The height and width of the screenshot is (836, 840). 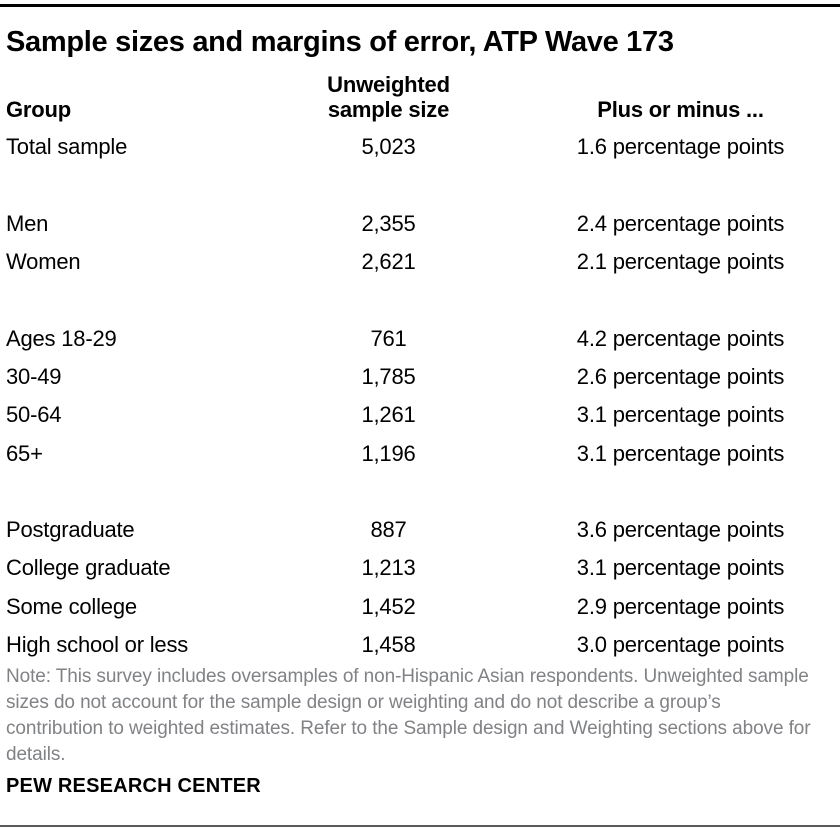 What do you see at coordinates (27, 223) in the screenshot?
I see `group-cell: Men` at bounding box center [27, 223].